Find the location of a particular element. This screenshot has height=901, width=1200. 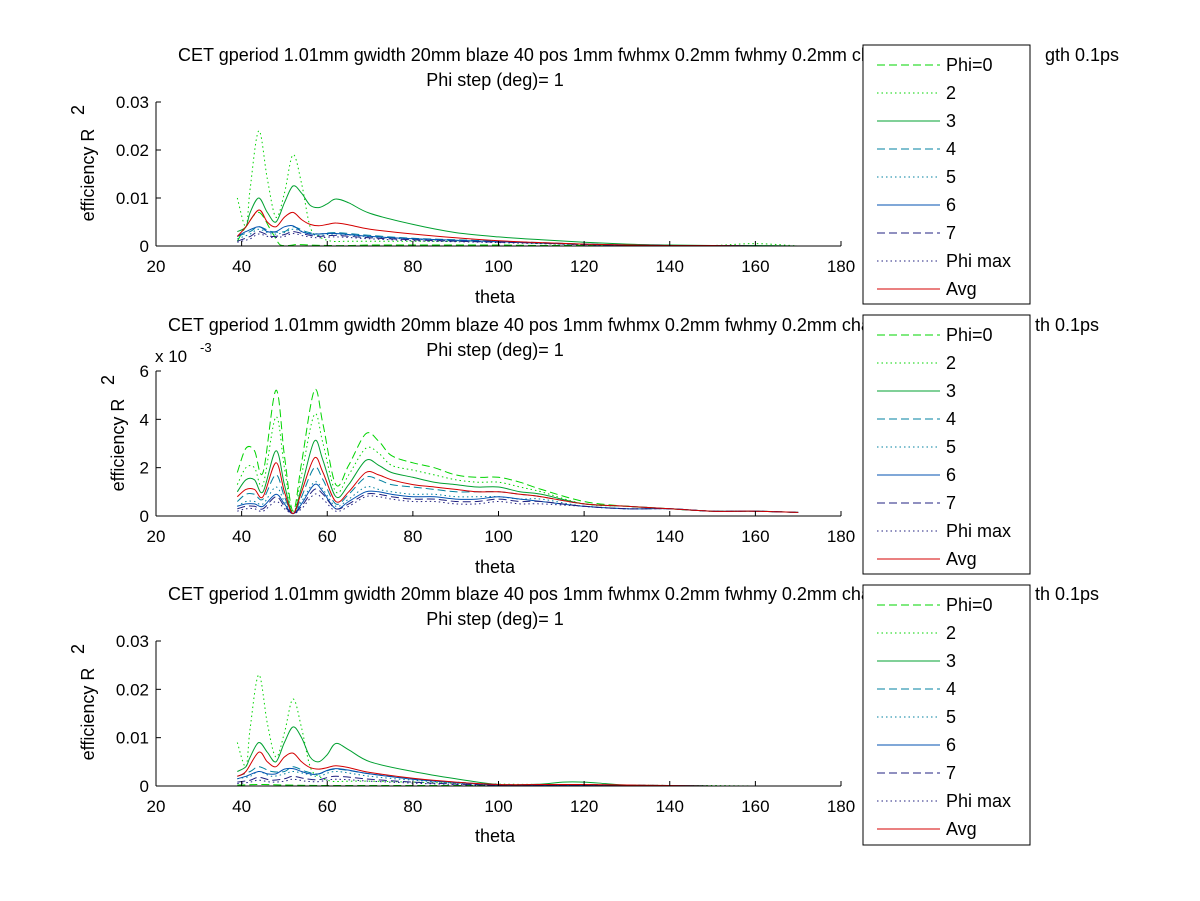

panel-1-axes: 20 40 60 80 100 120 140 160 180 0 0.01 0.02 0.03 is located at coordinates (485, 184).